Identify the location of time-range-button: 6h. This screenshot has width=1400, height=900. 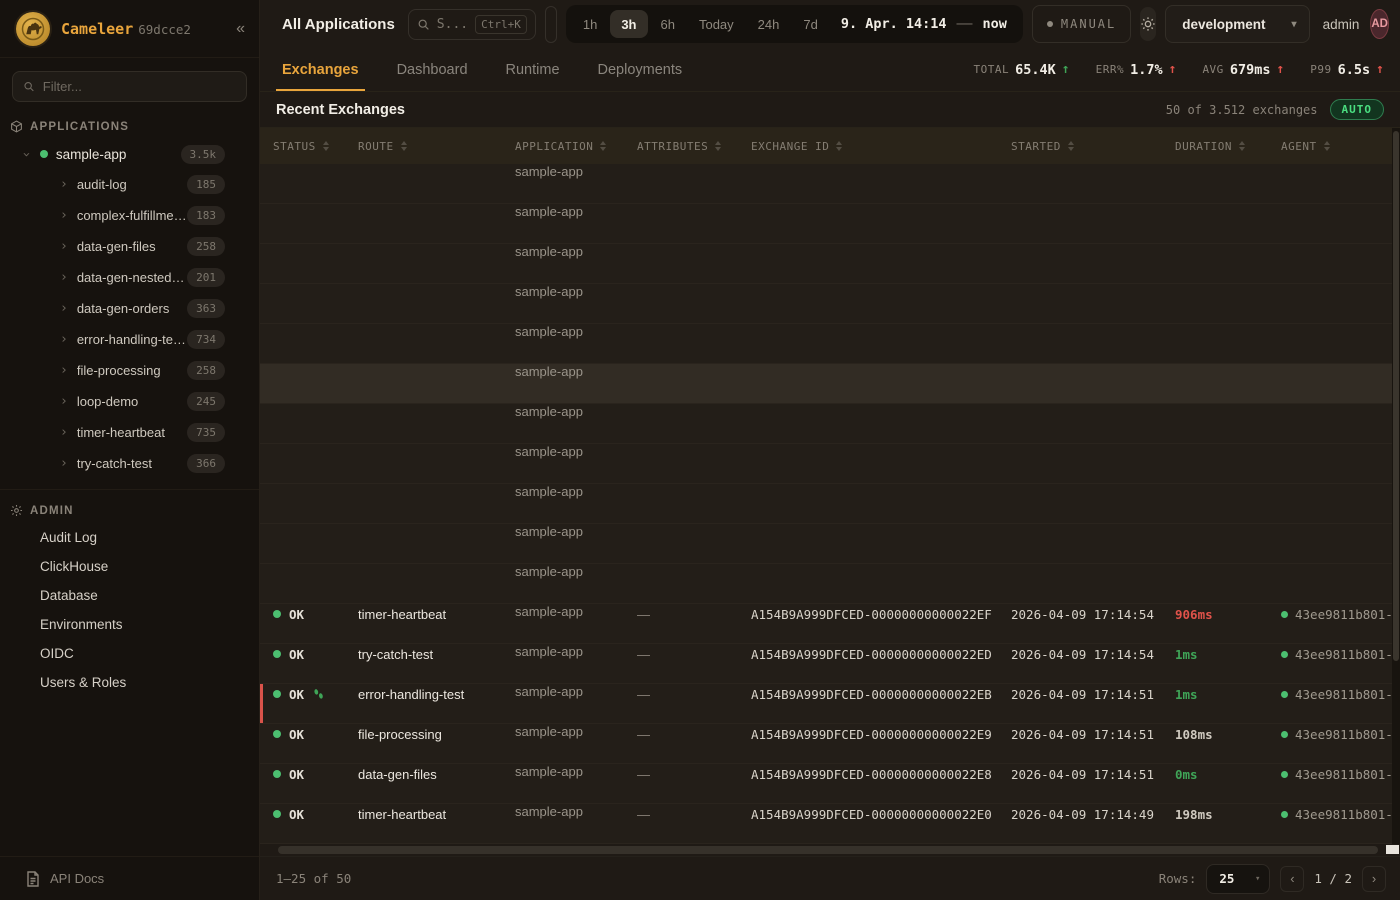
(668, 24).